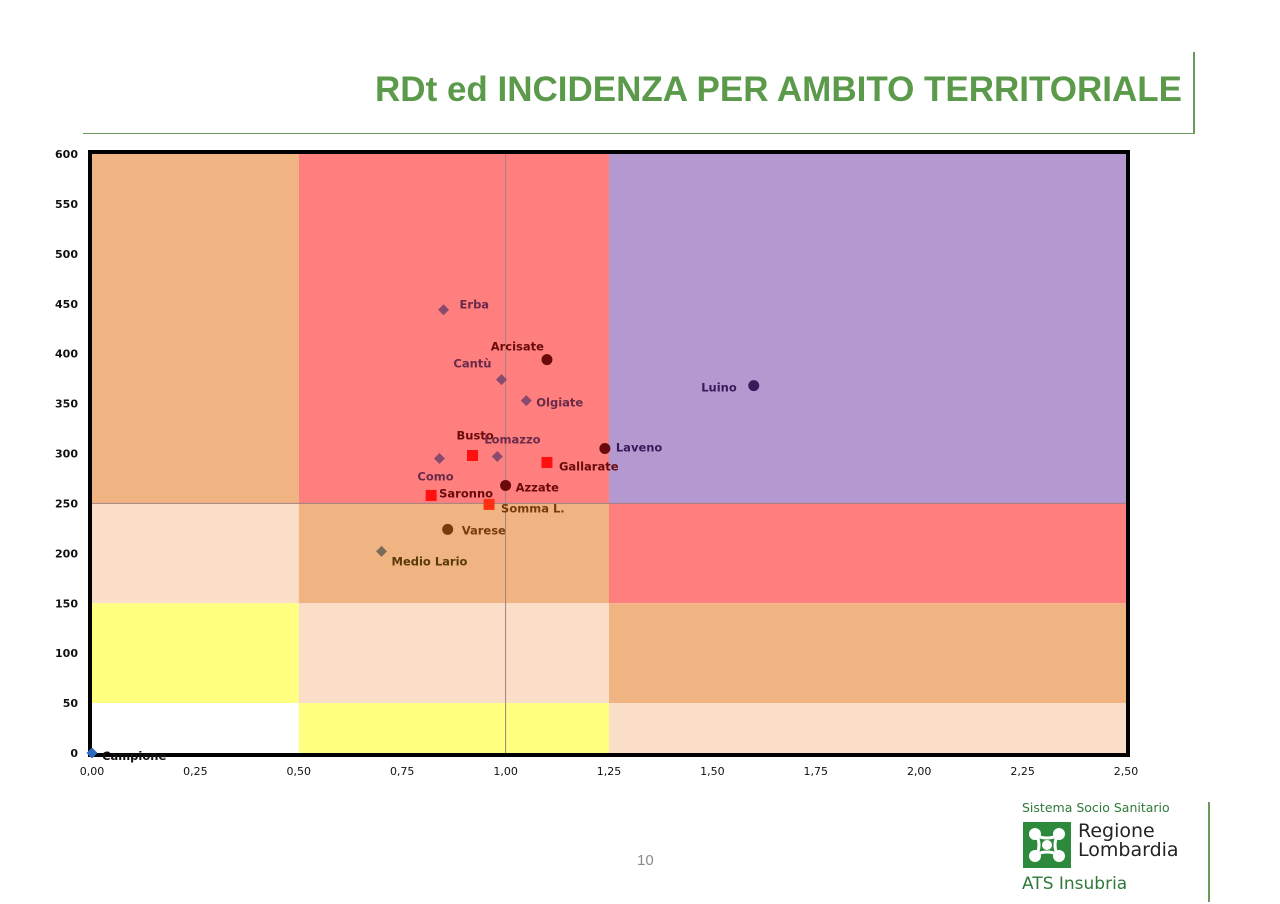  I want to click on logo-name: Regione Lombardia, so click(1128, 841).